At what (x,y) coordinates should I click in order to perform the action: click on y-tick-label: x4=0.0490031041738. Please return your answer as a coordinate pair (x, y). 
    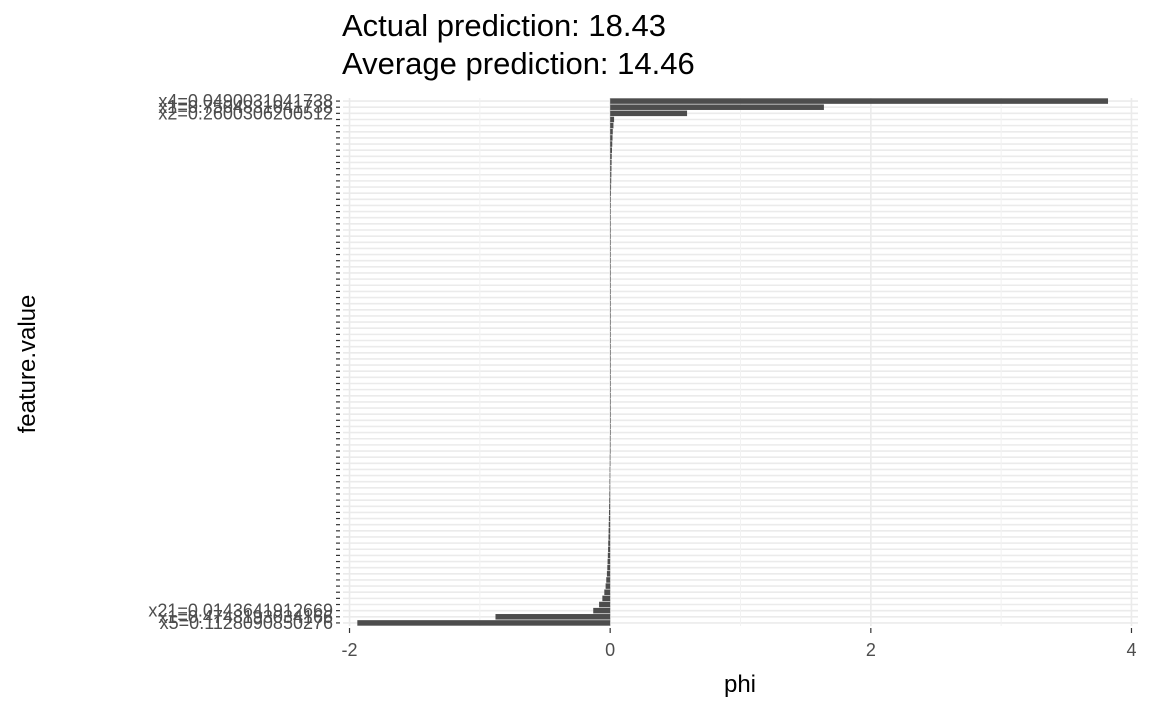
    Looking at the image, I should click on (245, 101).